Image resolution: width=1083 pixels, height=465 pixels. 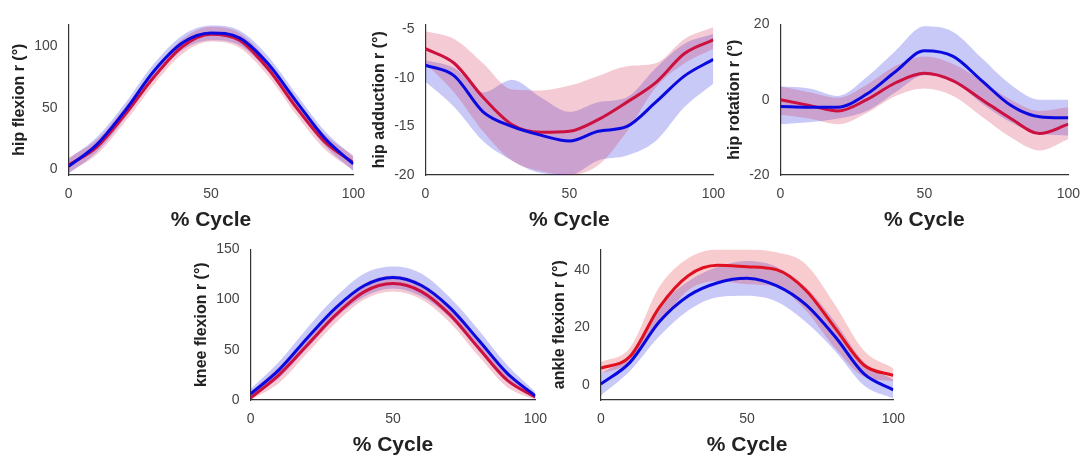 What do you see at coordinates (404, 125) in the screenshot?
I see `y-tick-label: -15` at bounding box center [404, 125].